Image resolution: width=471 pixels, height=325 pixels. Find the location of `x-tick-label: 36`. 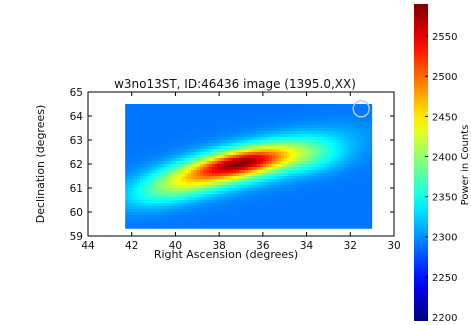

x-tick-label: 36 is located at coordinates (263, 246).